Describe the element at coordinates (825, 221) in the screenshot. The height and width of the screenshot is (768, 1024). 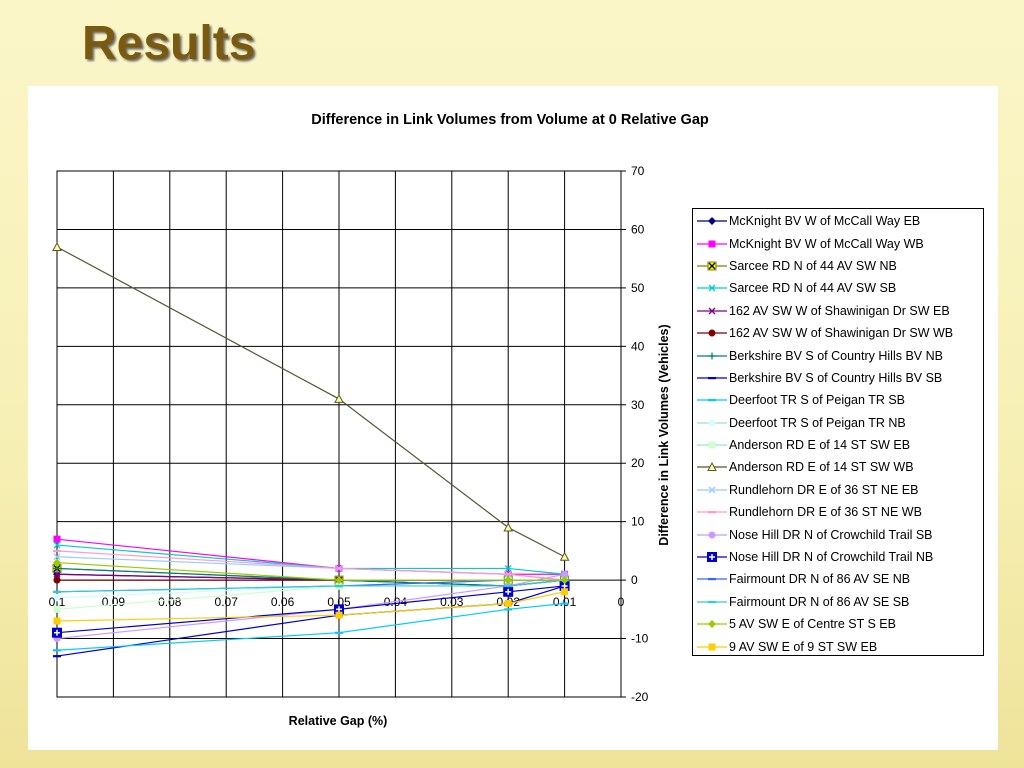
I see `legend-label: McKnight BV W of McCall Way EB` at that location.